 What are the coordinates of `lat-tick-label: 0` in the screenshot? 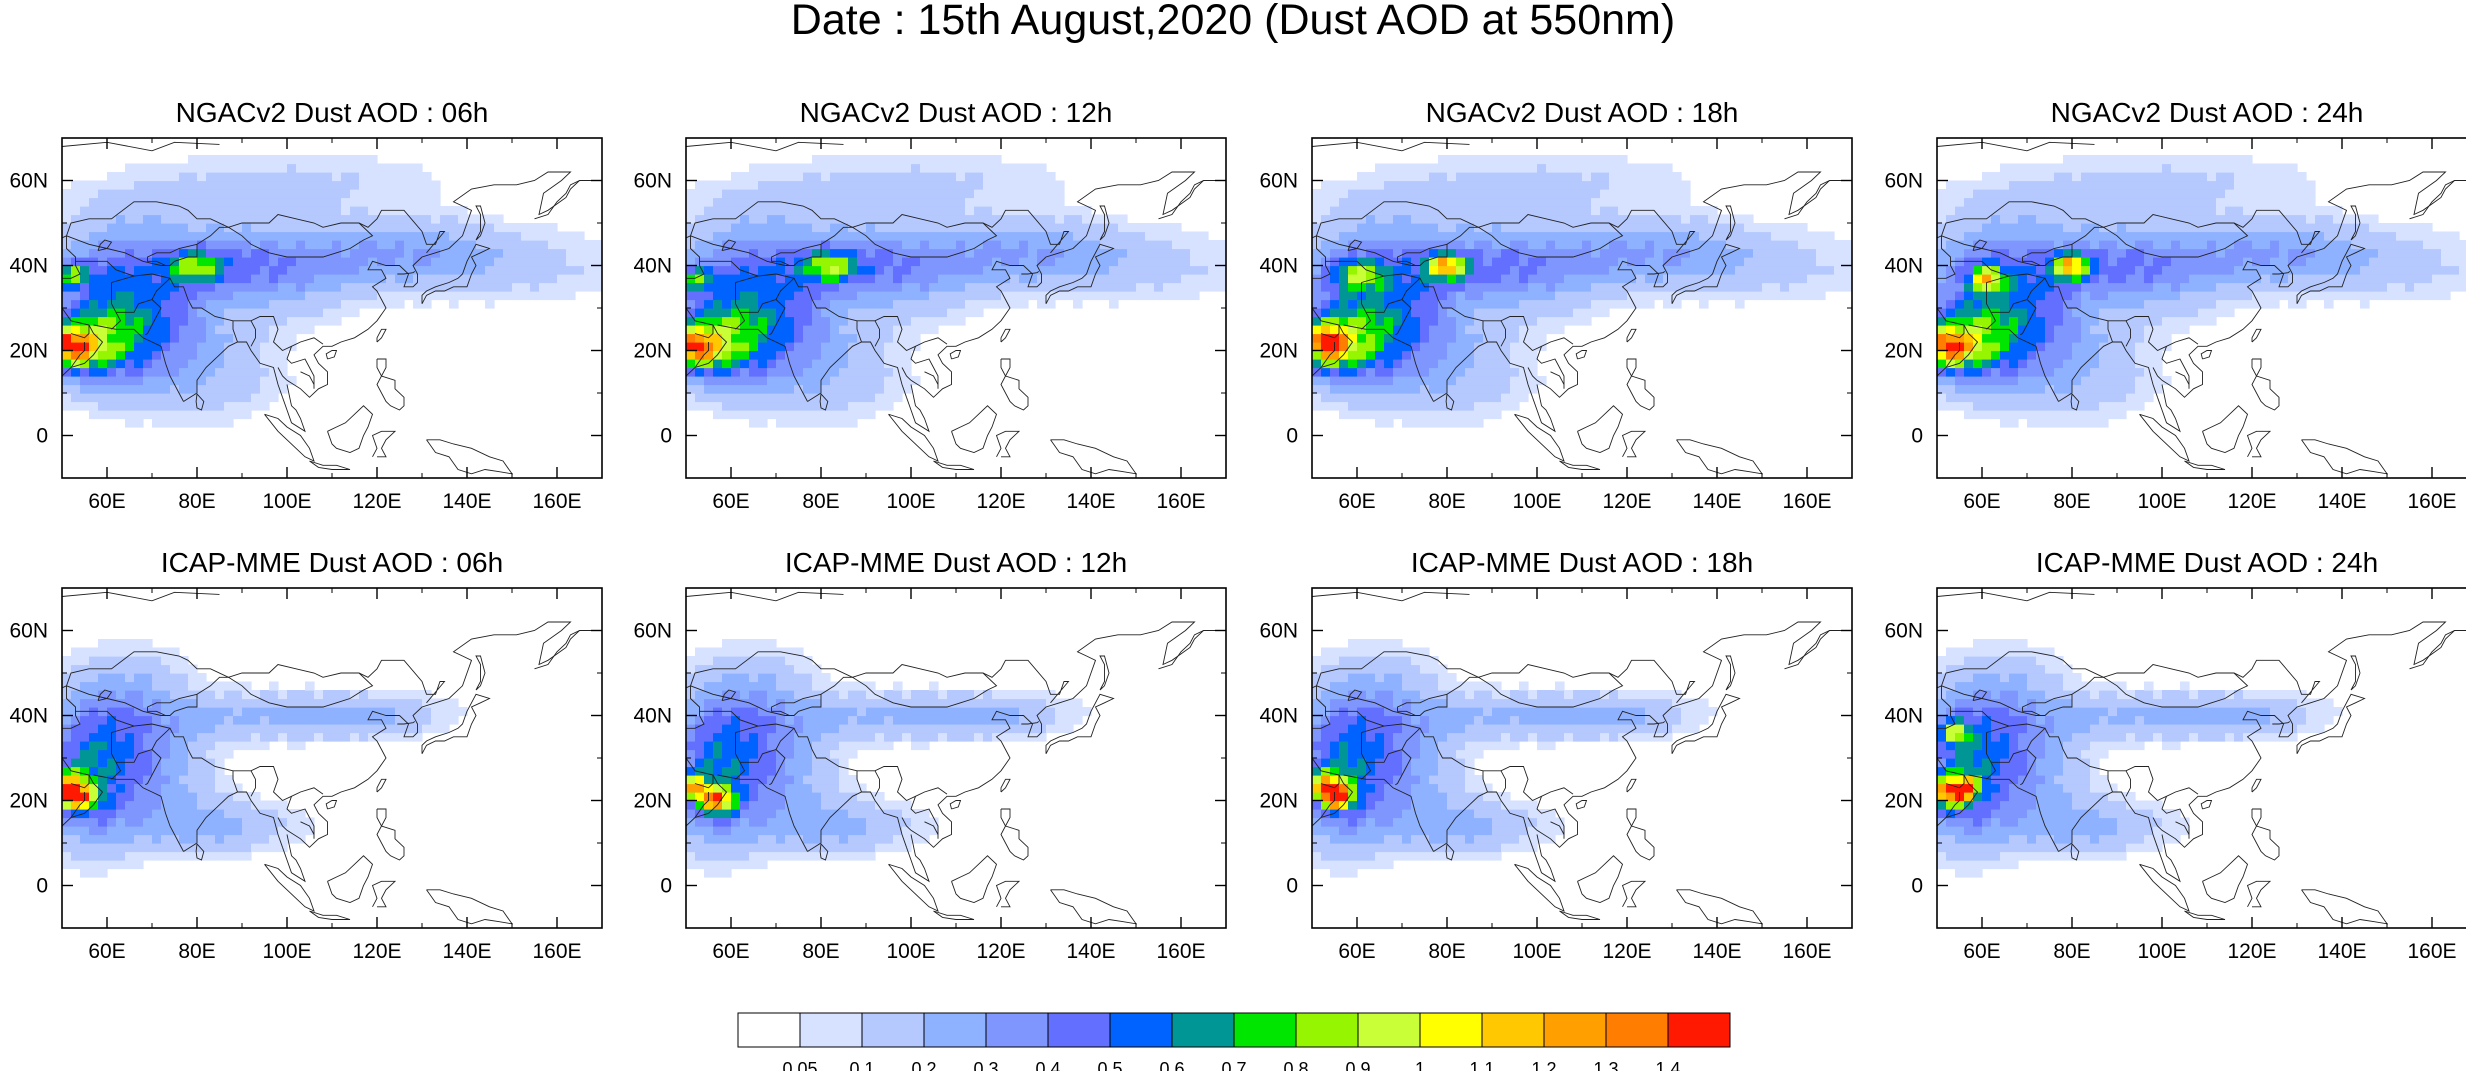 It's located at (666, 436).